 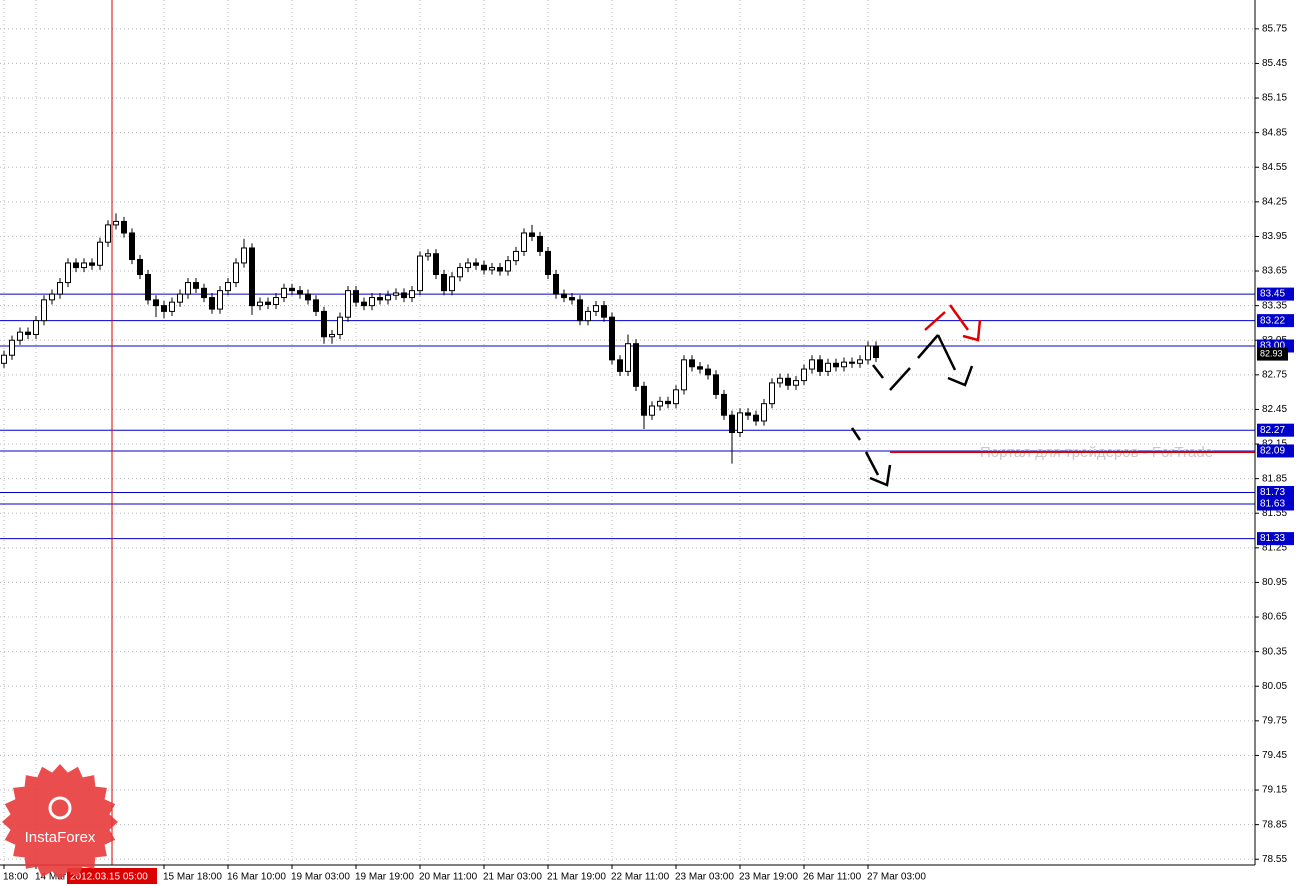 I want to click on y-tick-label: 85.75, so click(x=1274, y=28).